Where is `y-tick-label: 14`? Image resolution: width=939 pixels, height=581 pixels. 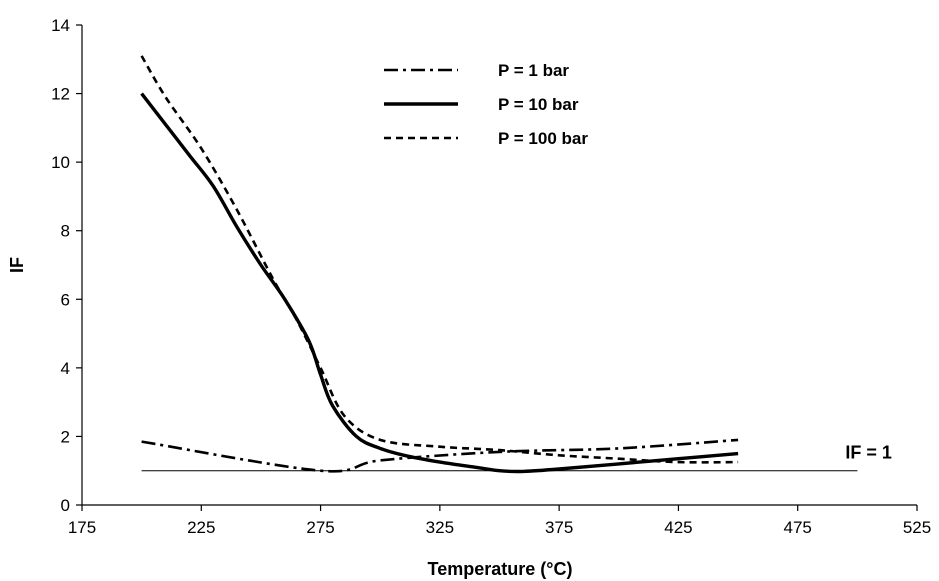 y-tick-label: 14 is located at coordinates (60, 25).